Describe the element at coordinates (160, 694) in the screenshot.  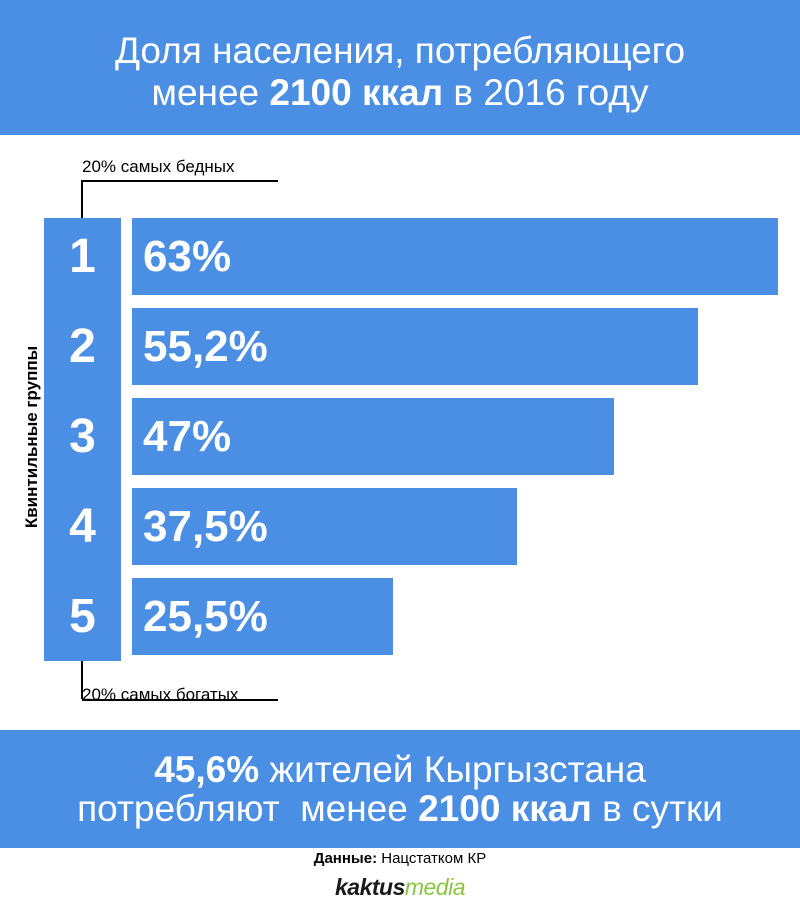
I see `note-richest: 20% самых богатых` at that location.